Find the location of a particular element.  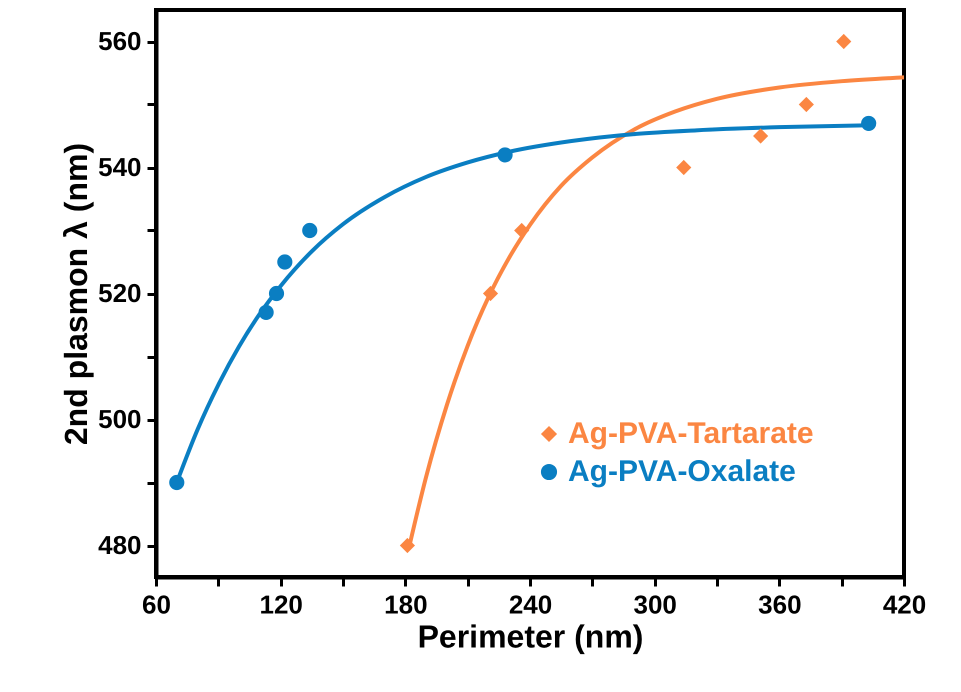

y-axis-title: 2nd plasmon λ (nm) is located at coordinates (76, 294).